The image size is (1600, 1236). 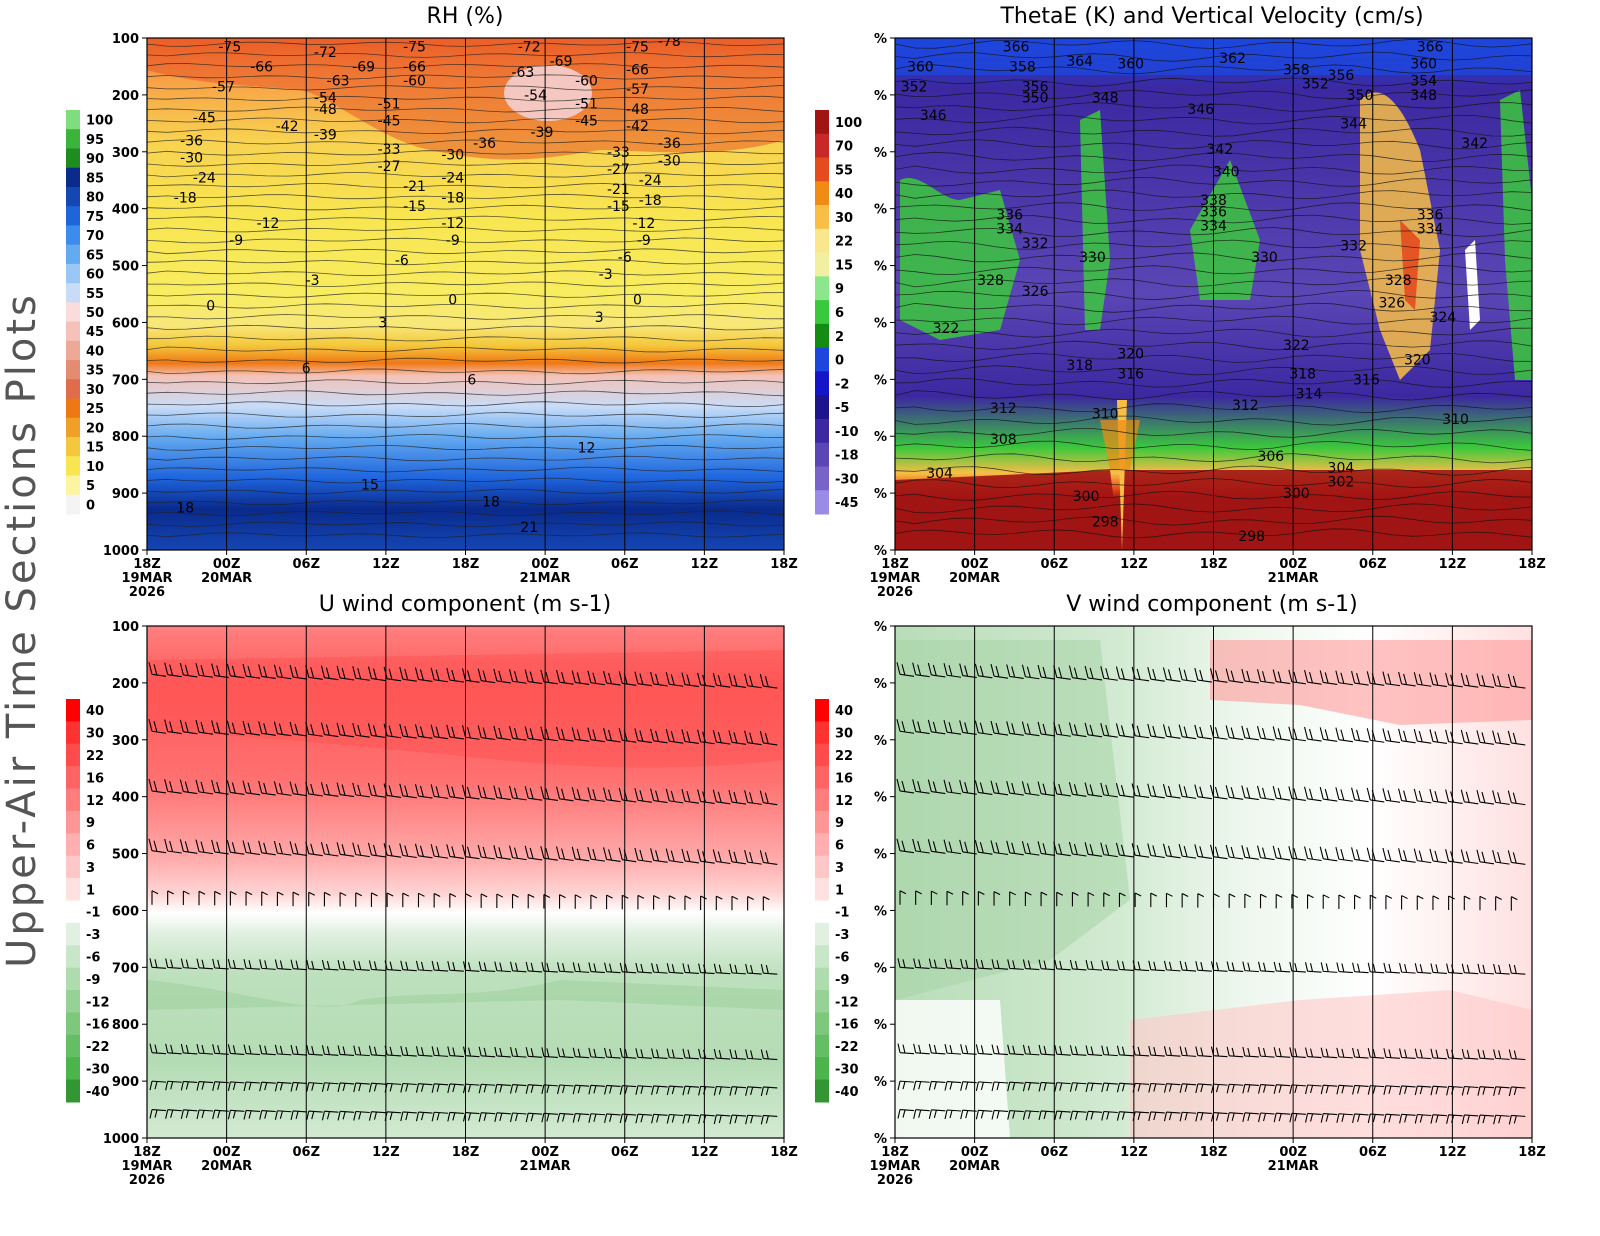 What do you see at coordinates (637, 127) in the screenshot?
I see `contour-label: -42` at bounding box center [637, 127].